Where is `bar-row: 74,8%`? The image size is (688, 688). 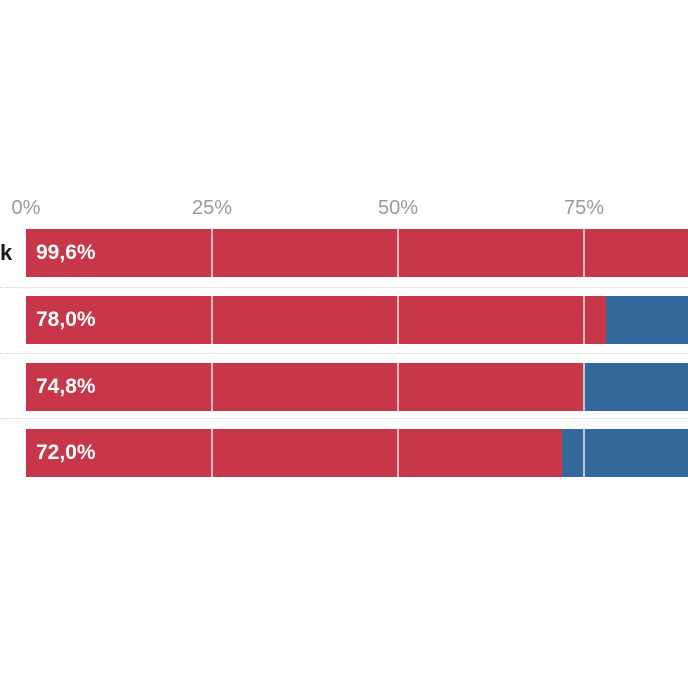 bar-row: 74,8% is located at coordinates (344, 386).